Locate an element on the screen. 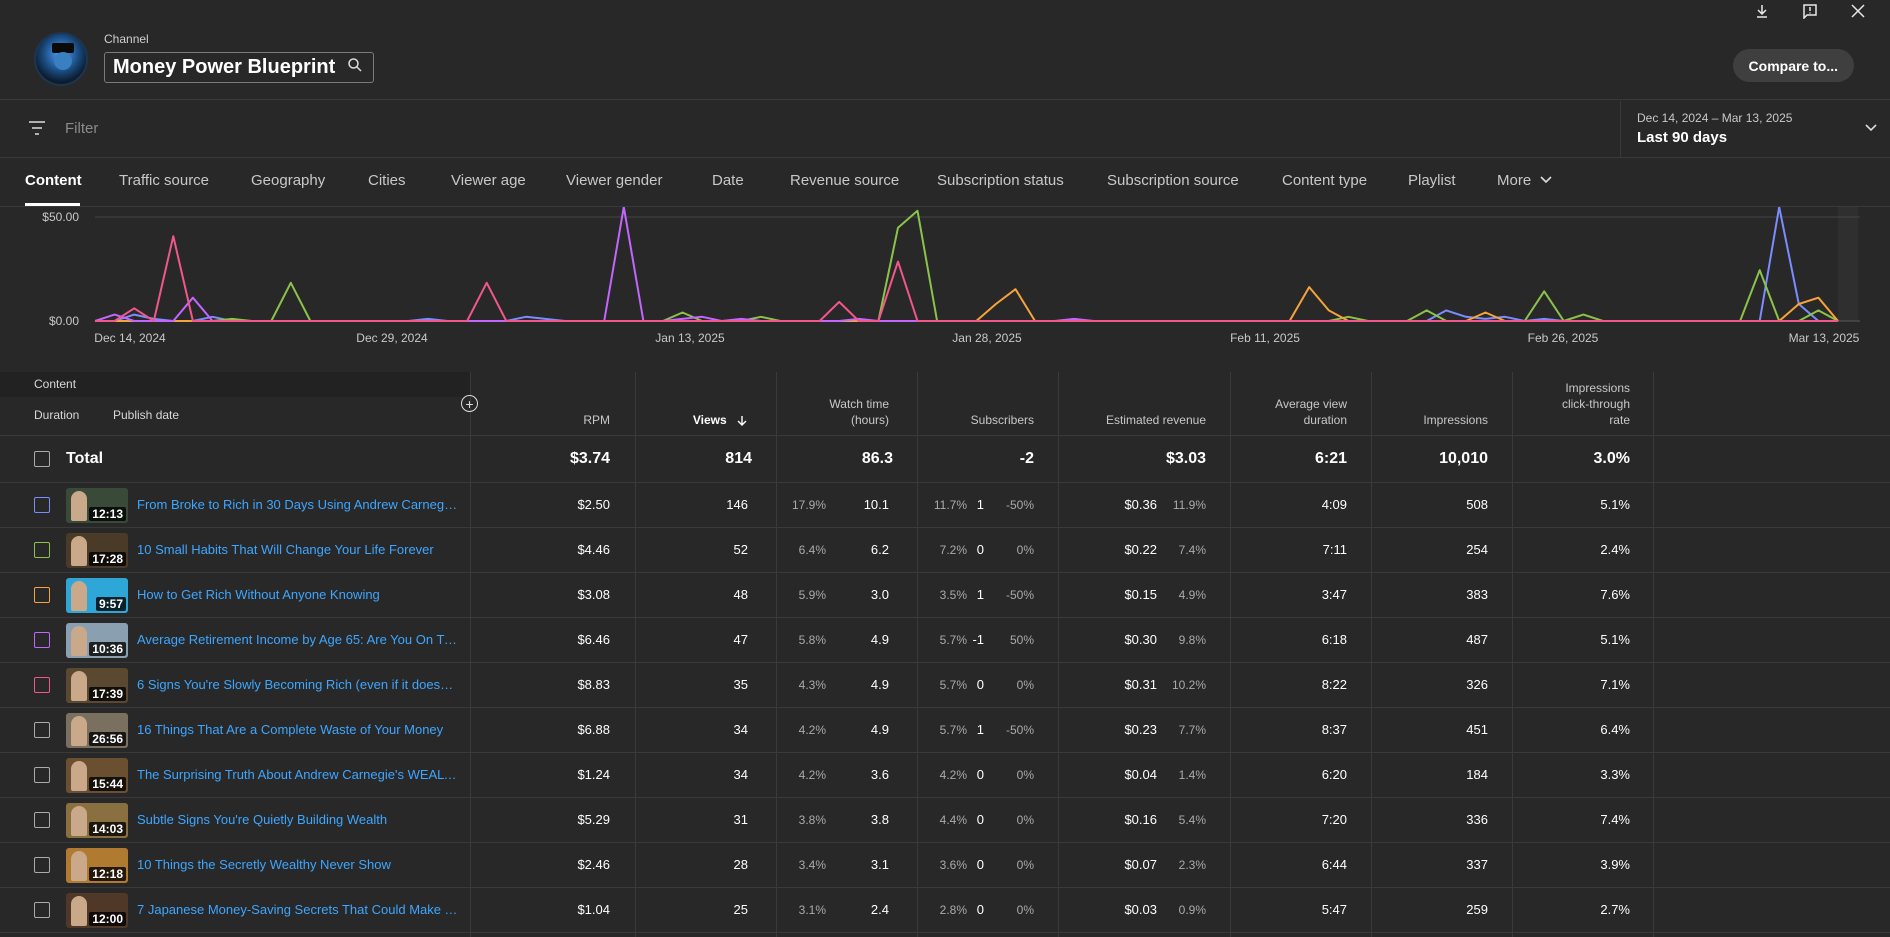 Image resolution: width=1890 pixels, height=937 pixels. avg-view-duration-header-line1: Average view is located at coordinates (1311, 404).